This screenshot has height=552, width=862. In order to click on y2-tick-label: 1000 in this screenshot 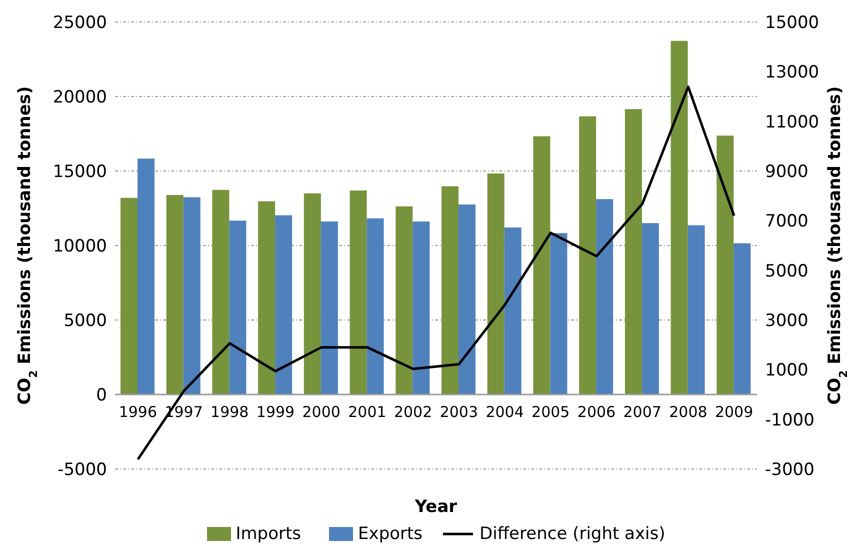, I will do `click(786, 370)`.